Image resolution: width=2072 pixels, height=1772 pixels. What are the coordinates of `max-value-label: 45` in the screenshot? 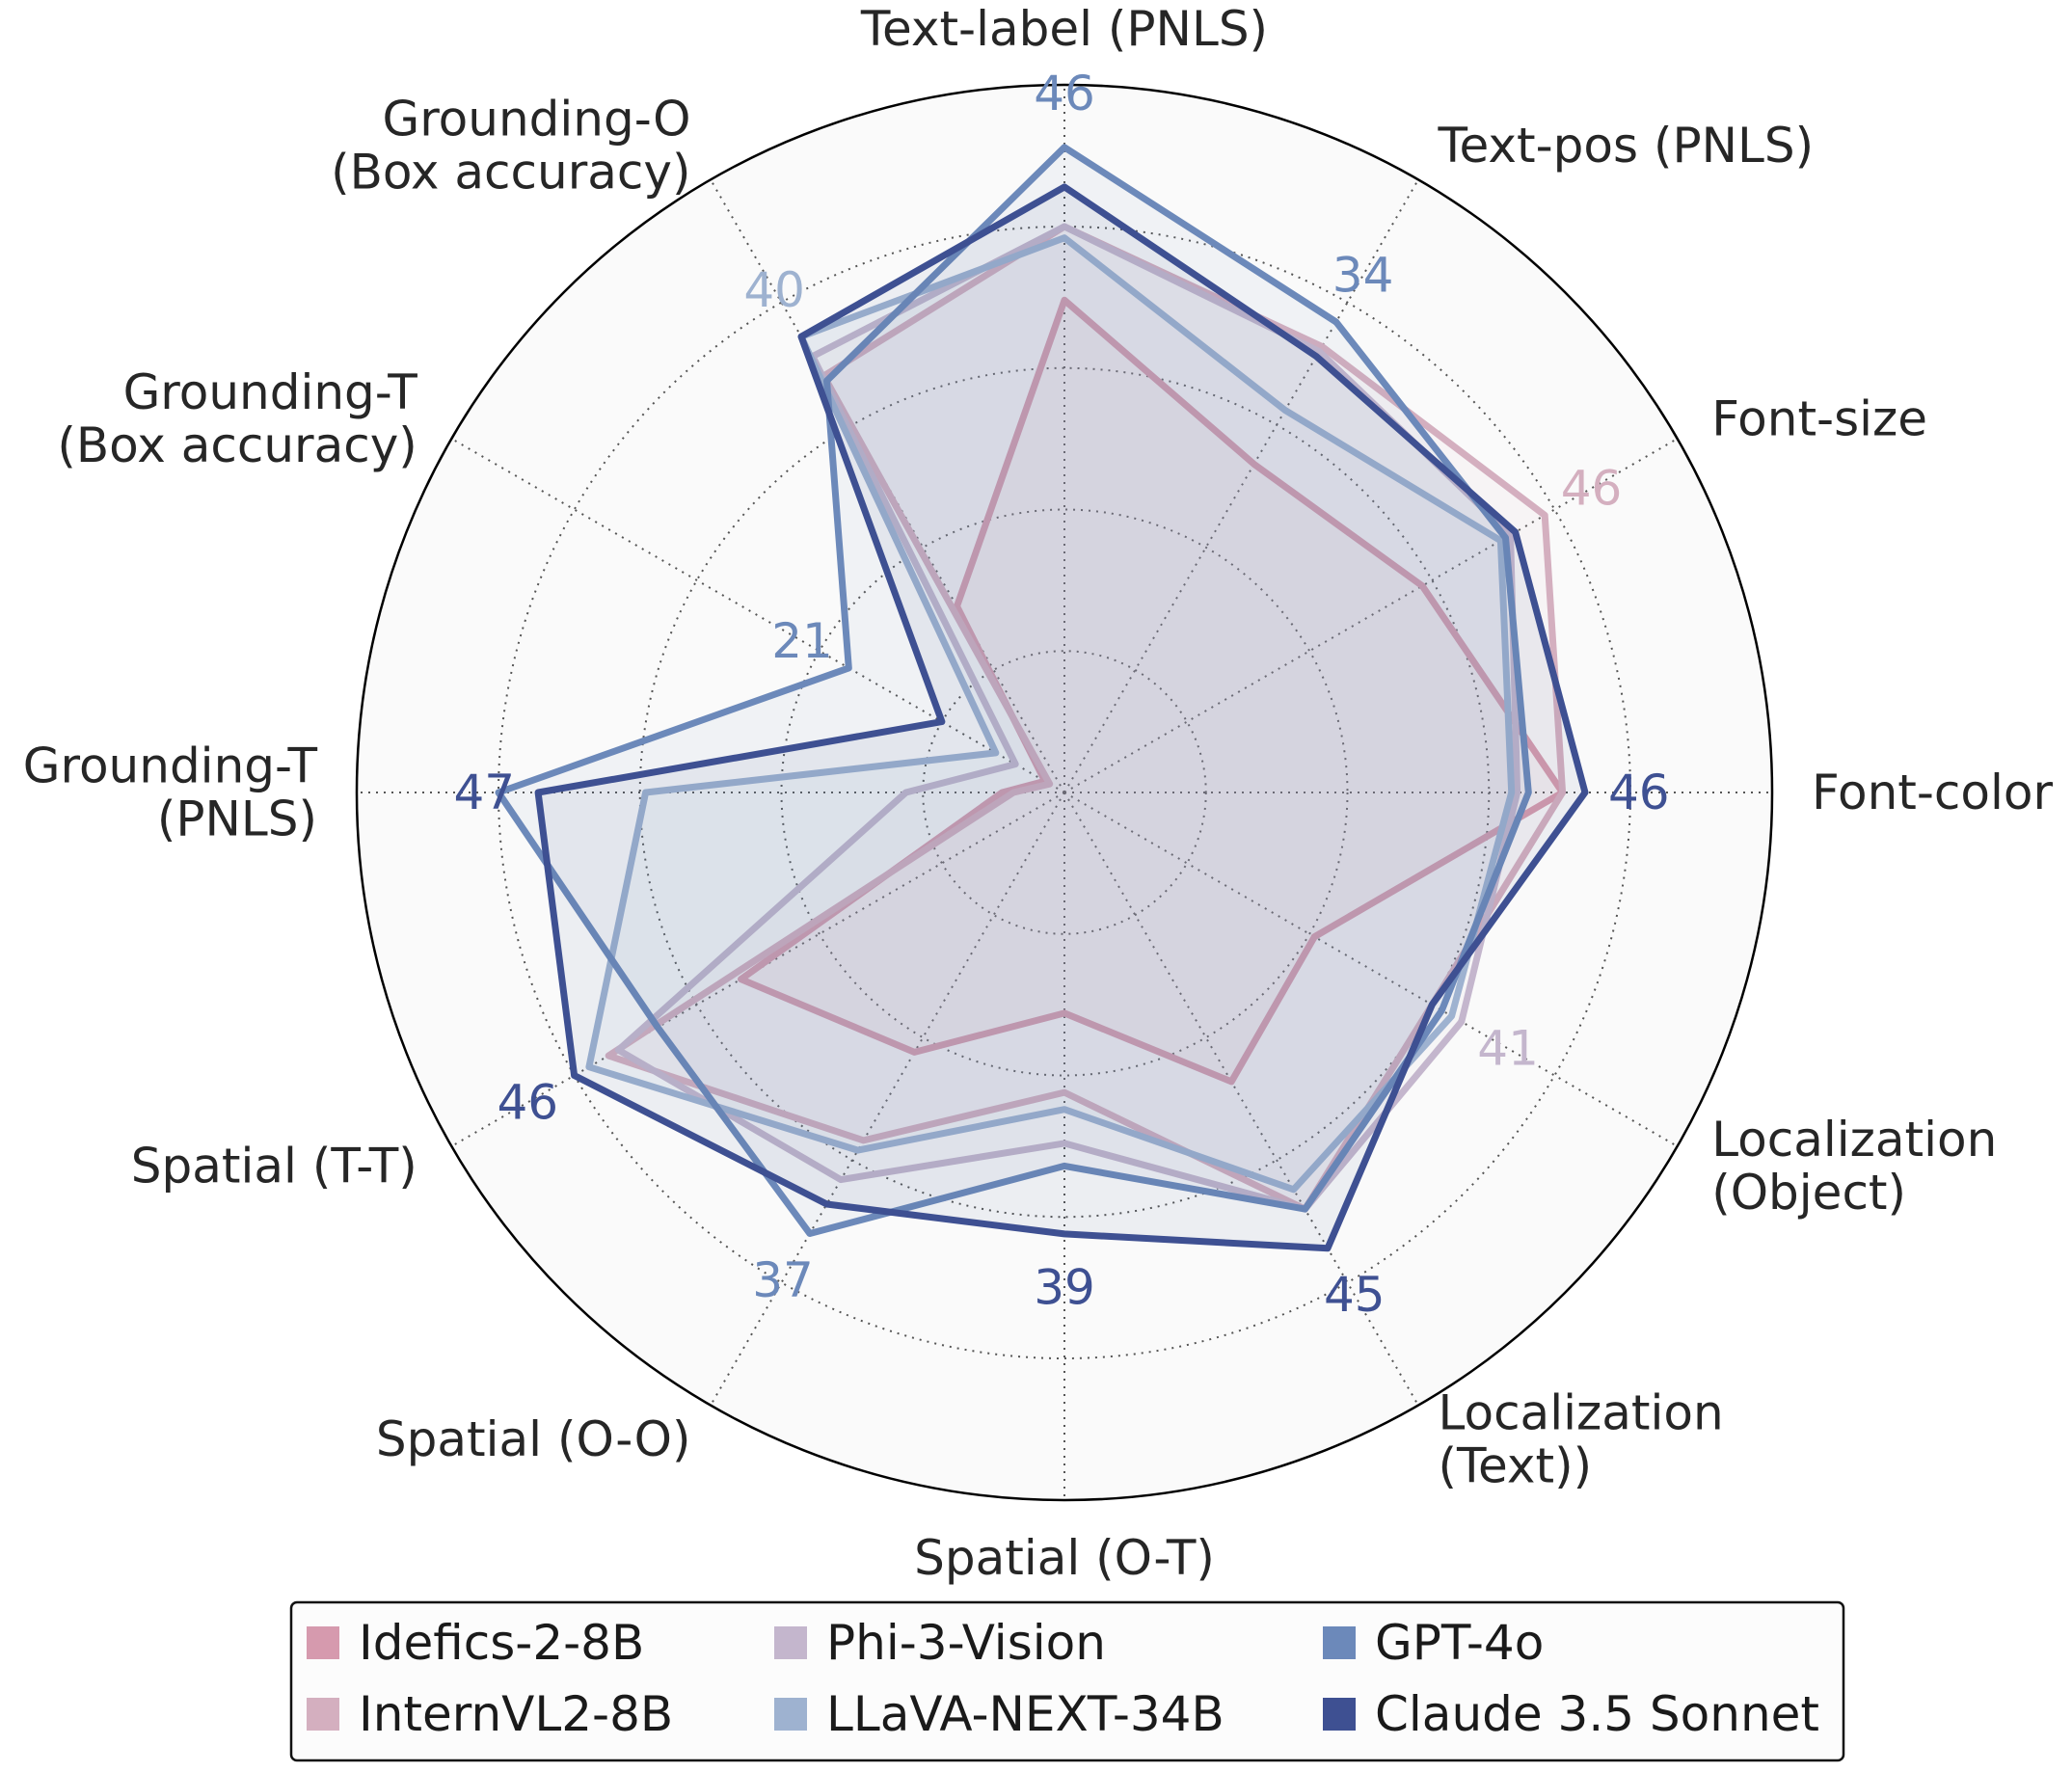 It's located at (1355, 1295).